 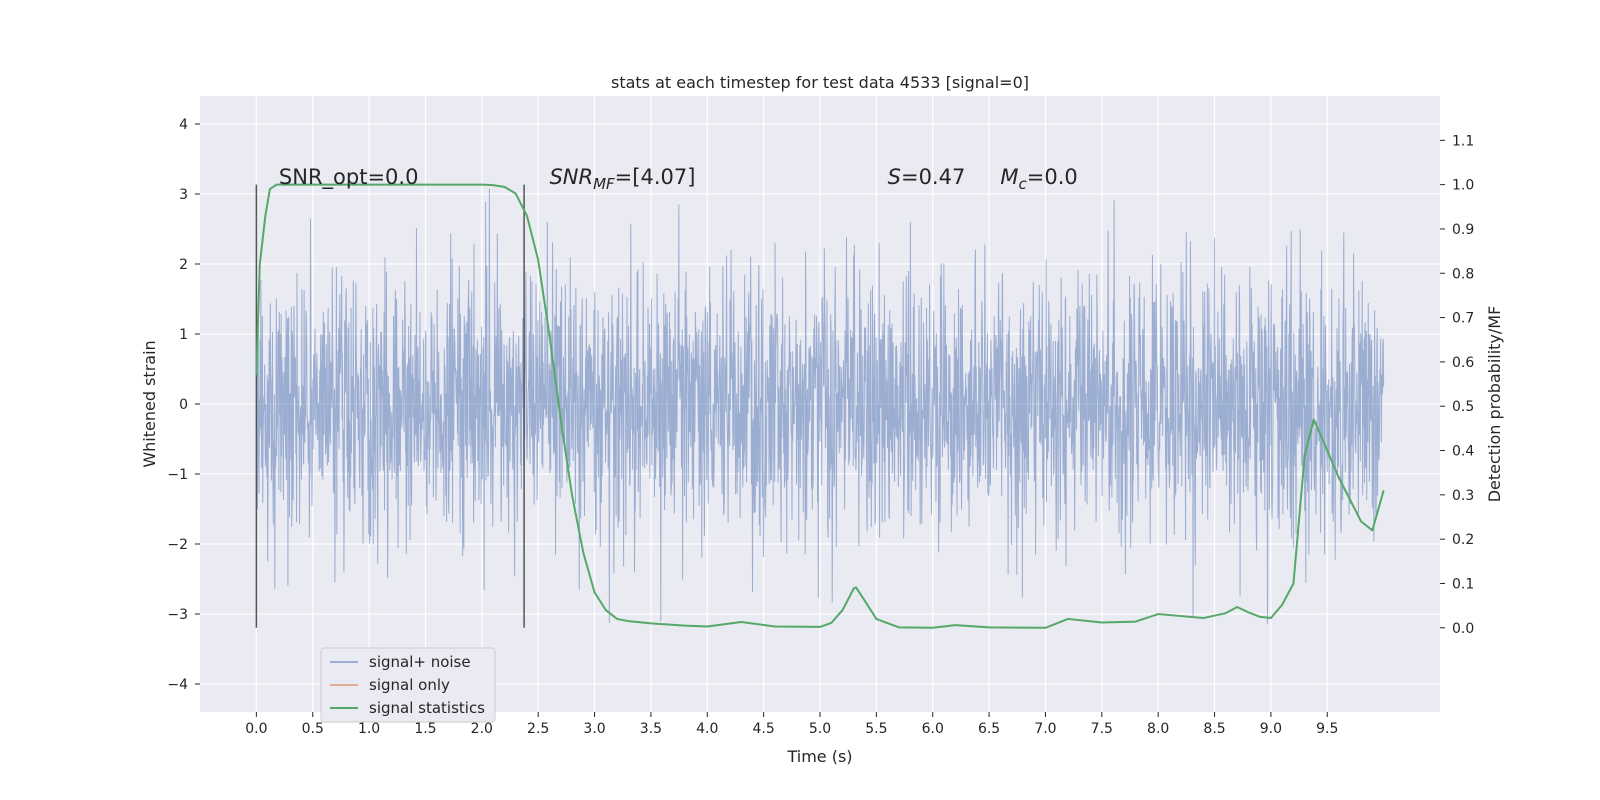 I want to click on x-tick-label-2: 1.0, so click(x=369, y=729).